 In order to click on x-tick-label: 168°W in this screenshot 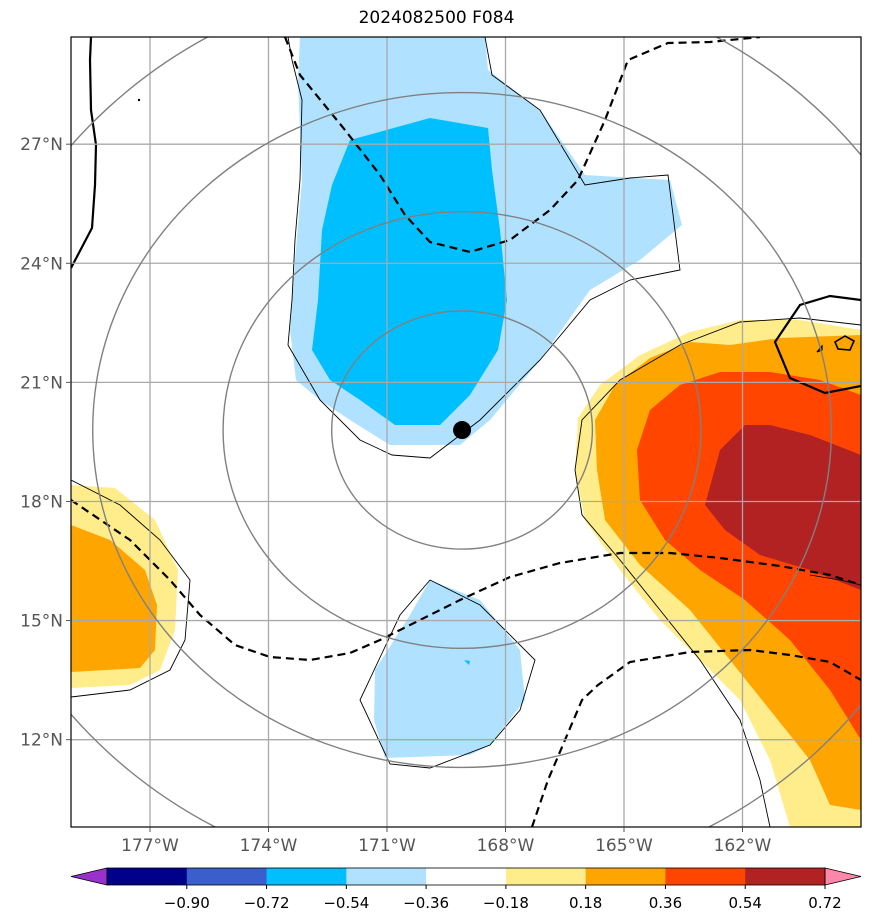, I will do `click(506, 846)`.